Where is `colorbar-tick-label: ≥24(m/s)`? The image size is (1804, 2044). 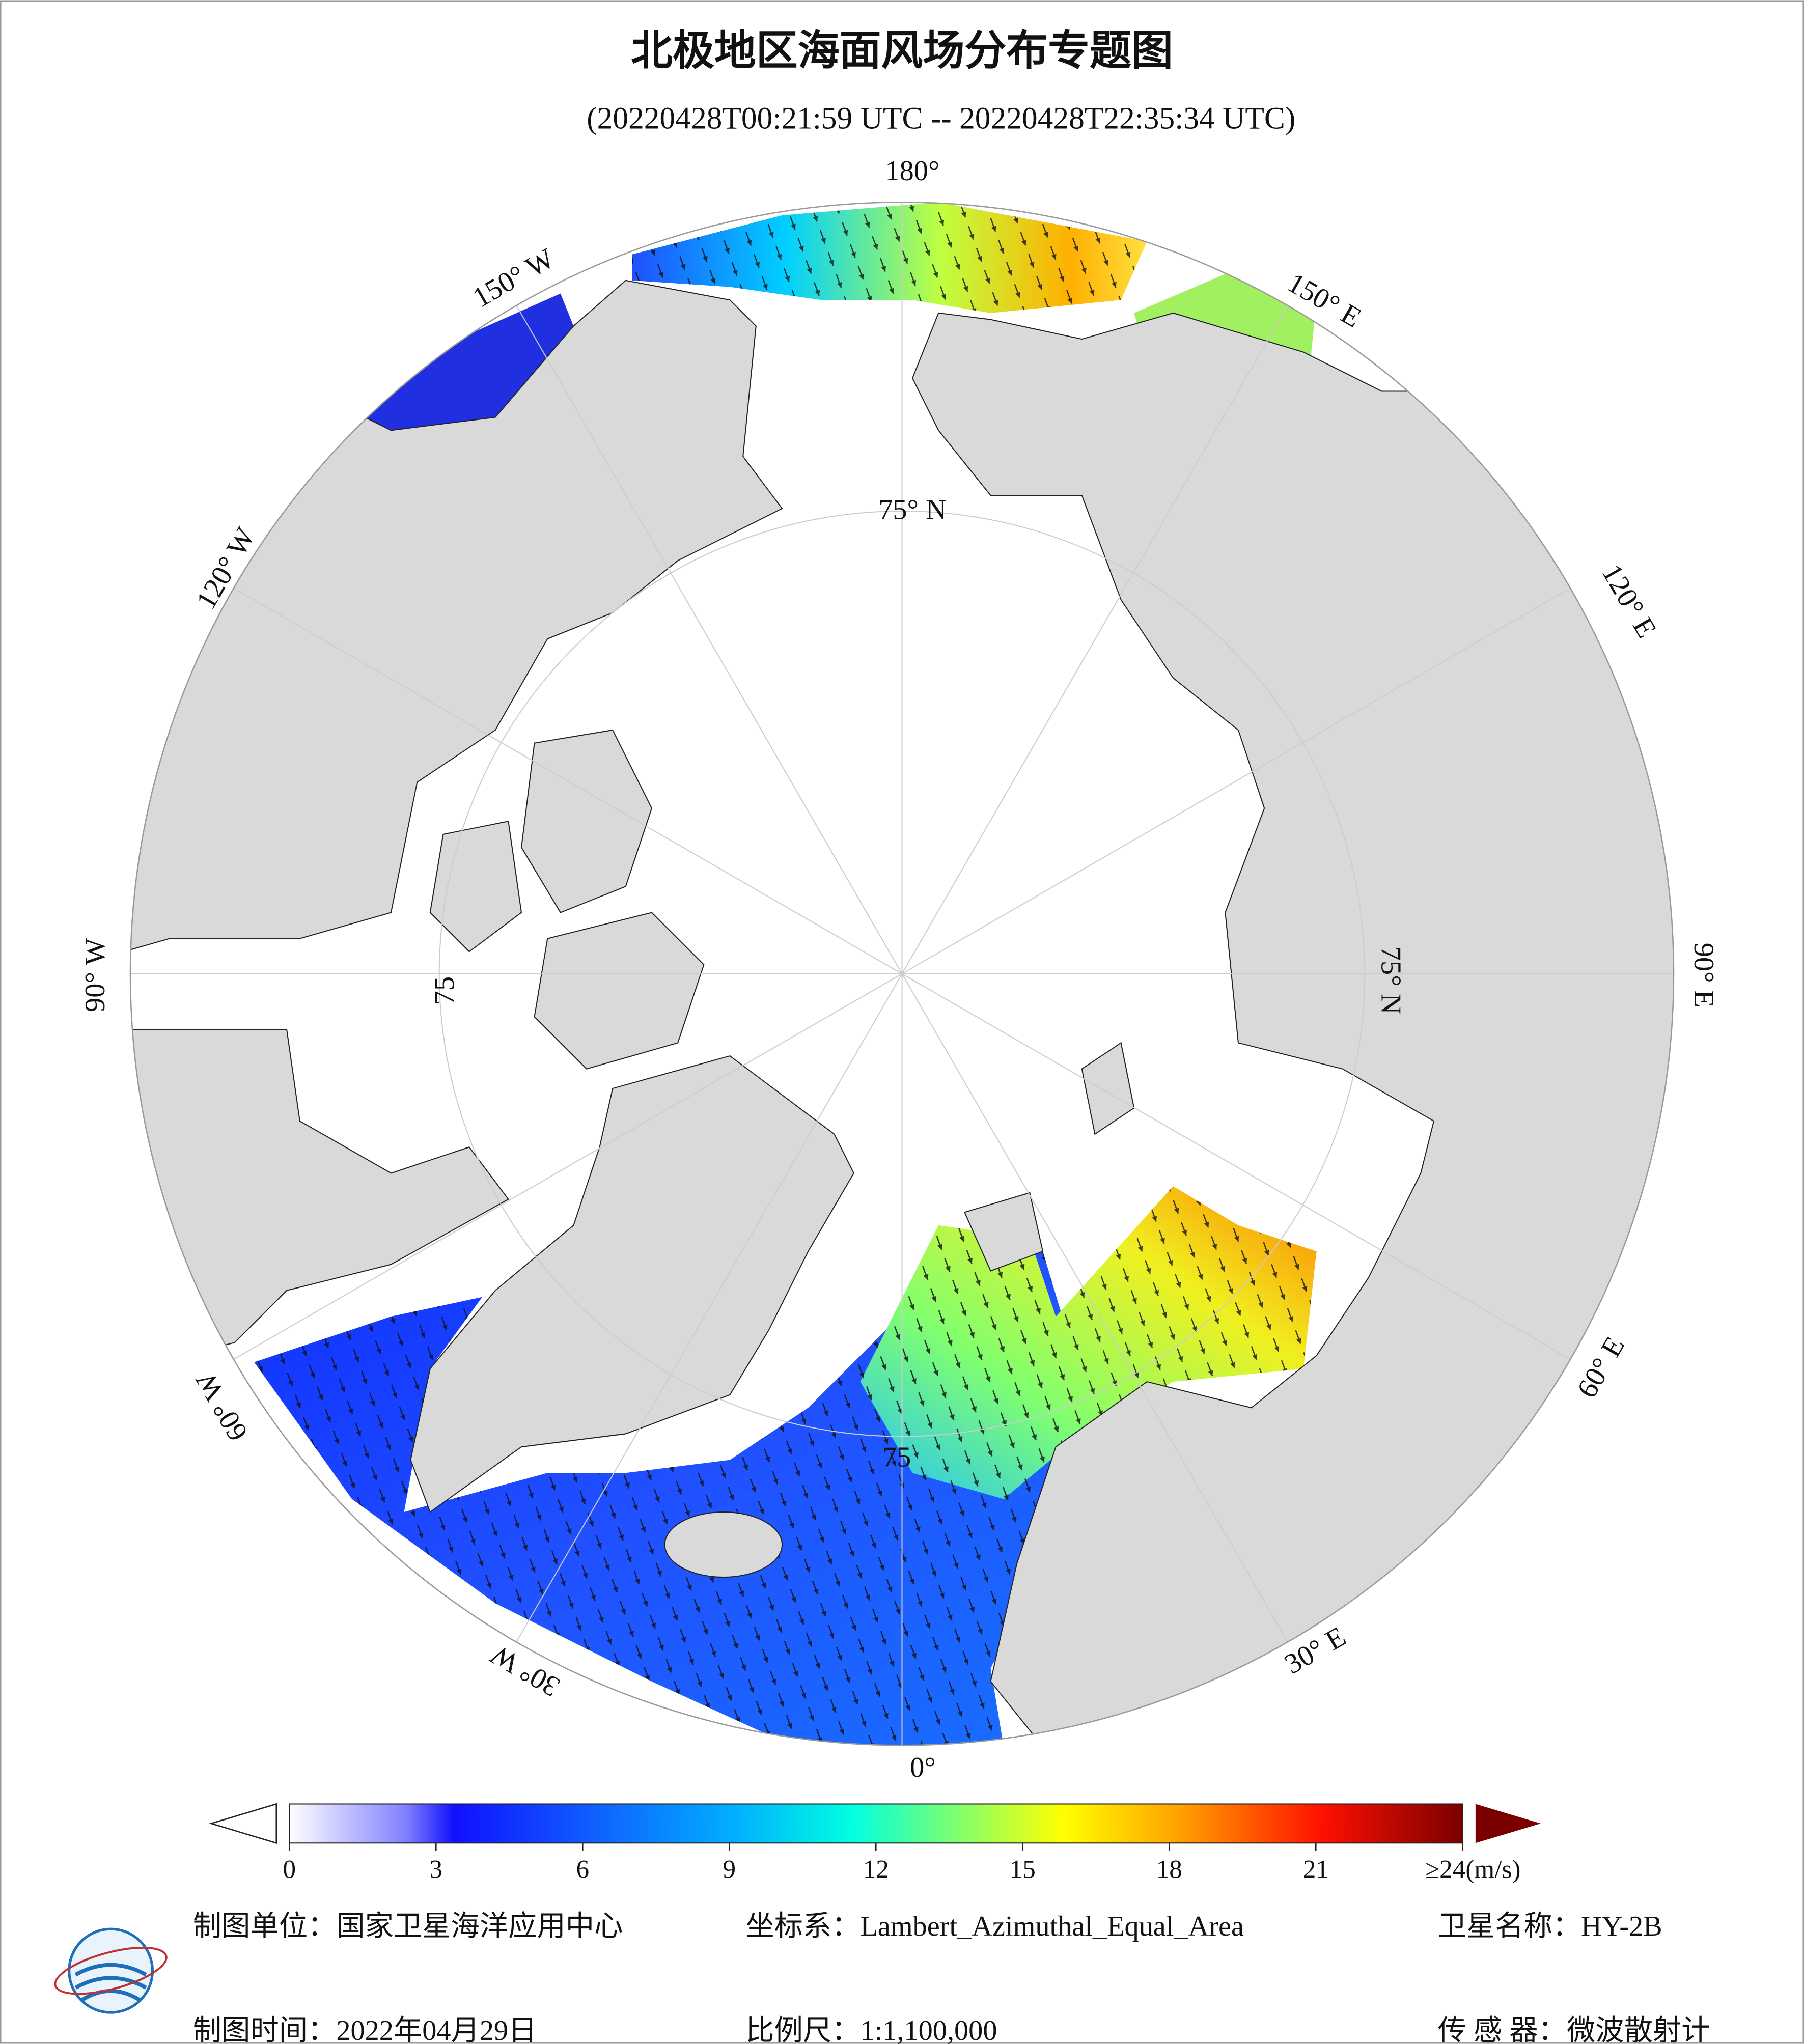 colorbar-tick-label: ≥24(m/s) is located at coordinates (1472, 1869).